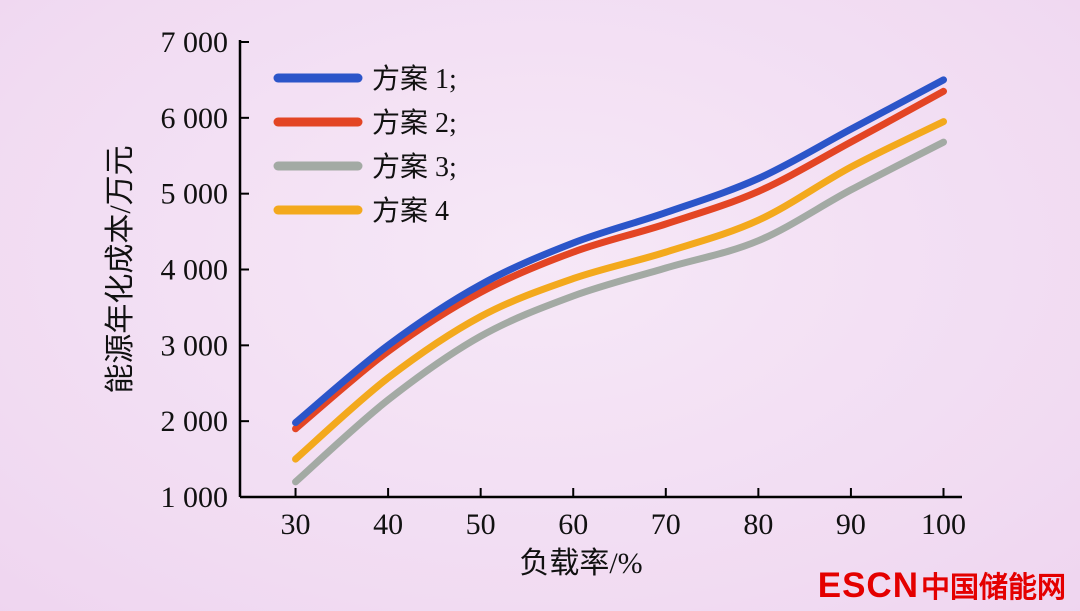 The width and height of the screenshot is (1080, 611). What do you see at coordinates (195, 497) in the screenshot?
I see `y-tick-label: 1 000` at bounding box center [195, 497].